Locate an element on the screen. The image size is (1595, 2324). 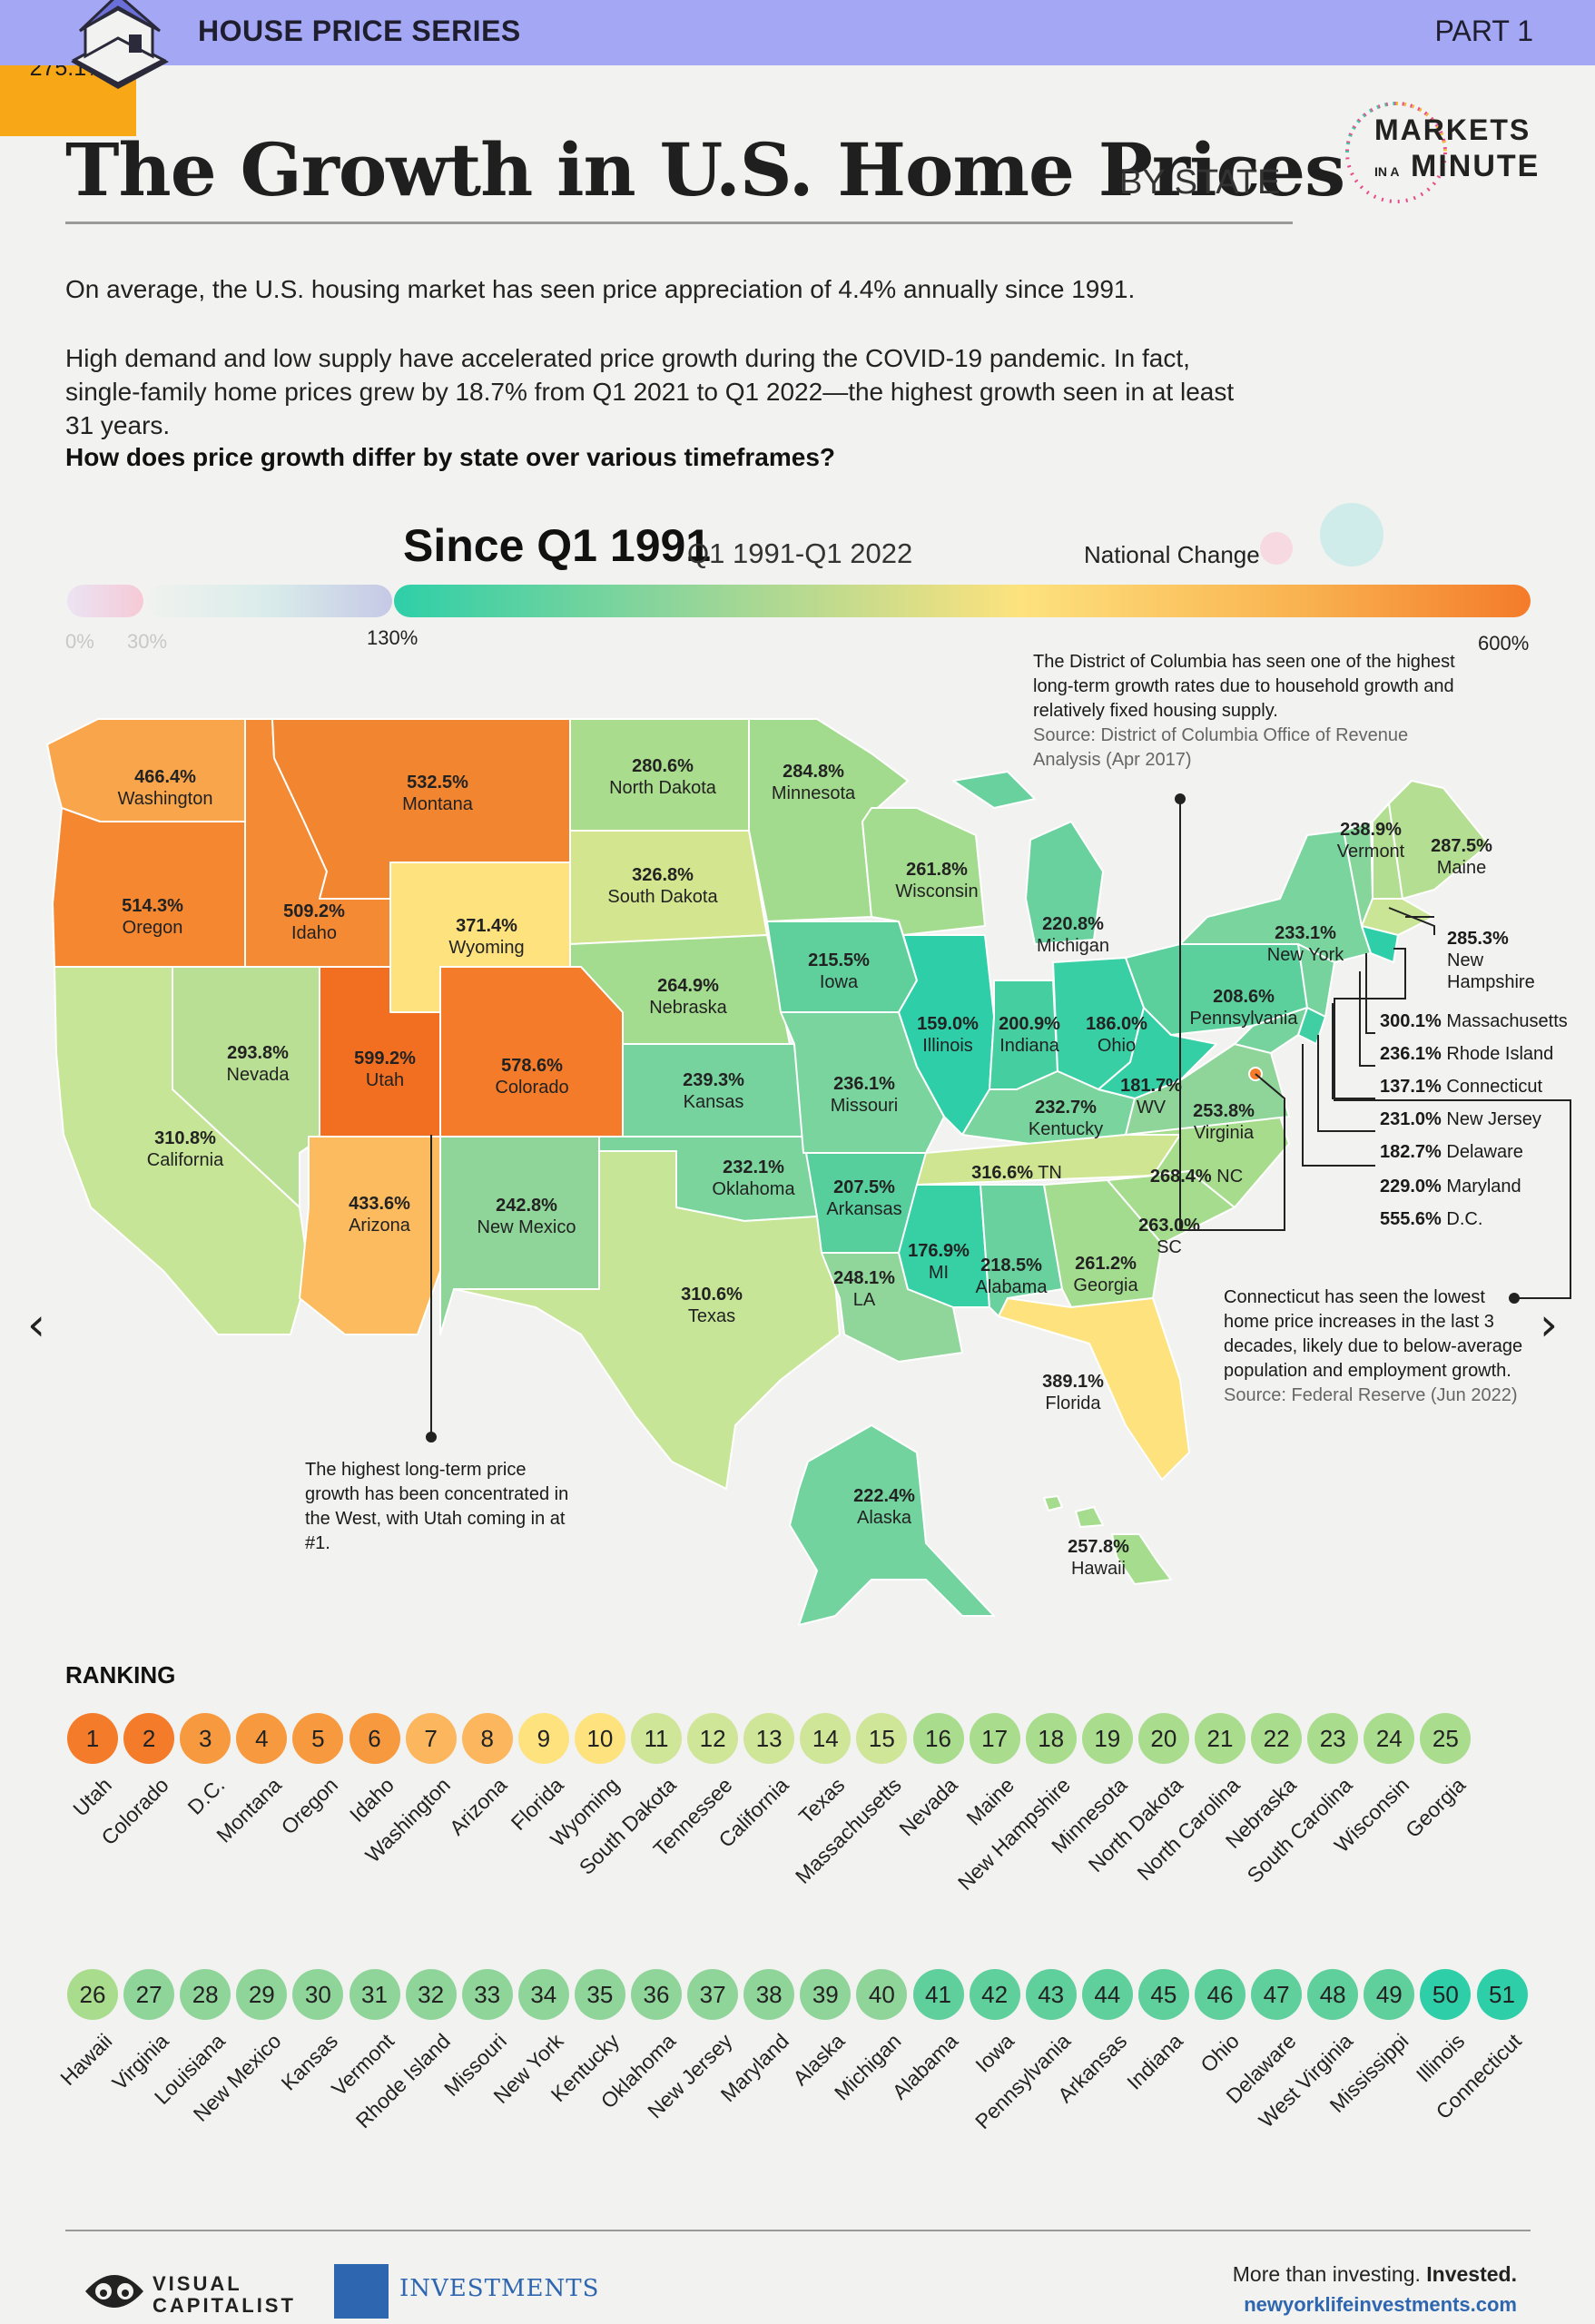
rank-badge: 40 is located at coordinates (882, 1994).